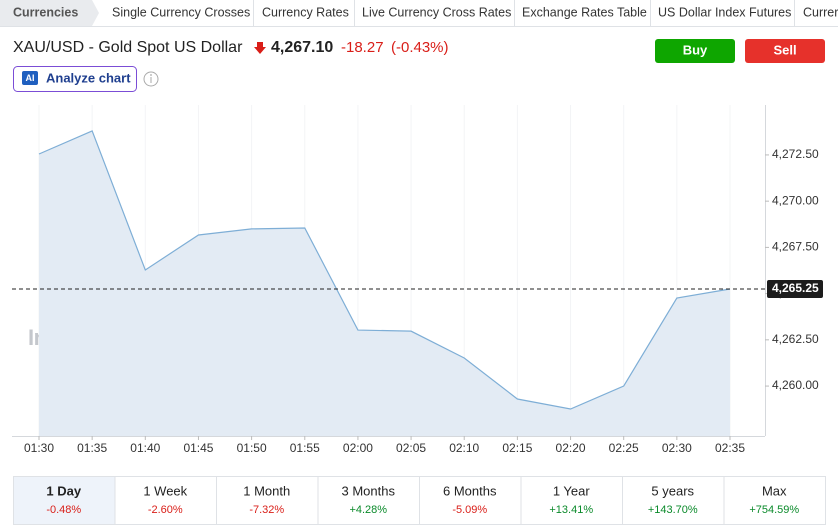 The height and width of the screenshot is (529, 838). What do you see at coordinates (302, 47) in the screenshot?
I see `price: 4,267.10` at bounding box center [302, 47].